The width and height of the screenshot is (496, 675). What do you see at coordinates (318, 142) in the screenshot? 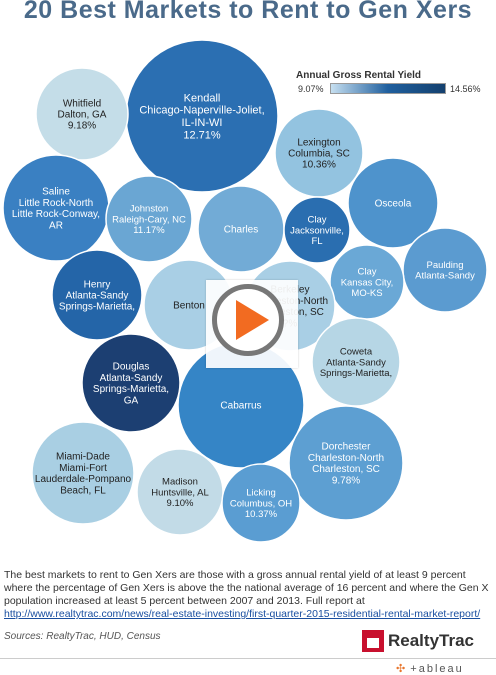
I see `bubble-label: Lexington` at bounding box center [318, 142].